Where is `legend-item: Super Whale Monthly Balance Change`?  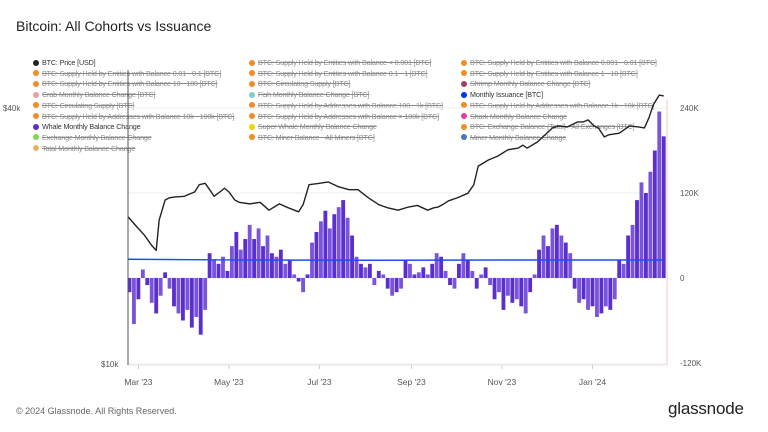
legend-item: Super Whale Monthly Balance Change is located at coordinates (313, 126).